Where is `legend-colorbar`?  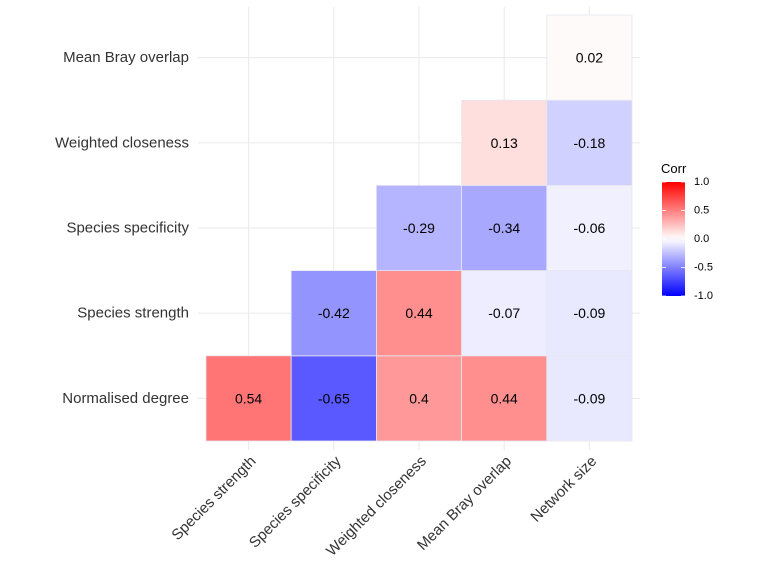
legend-colorbar is located at coordinates (673, 239).